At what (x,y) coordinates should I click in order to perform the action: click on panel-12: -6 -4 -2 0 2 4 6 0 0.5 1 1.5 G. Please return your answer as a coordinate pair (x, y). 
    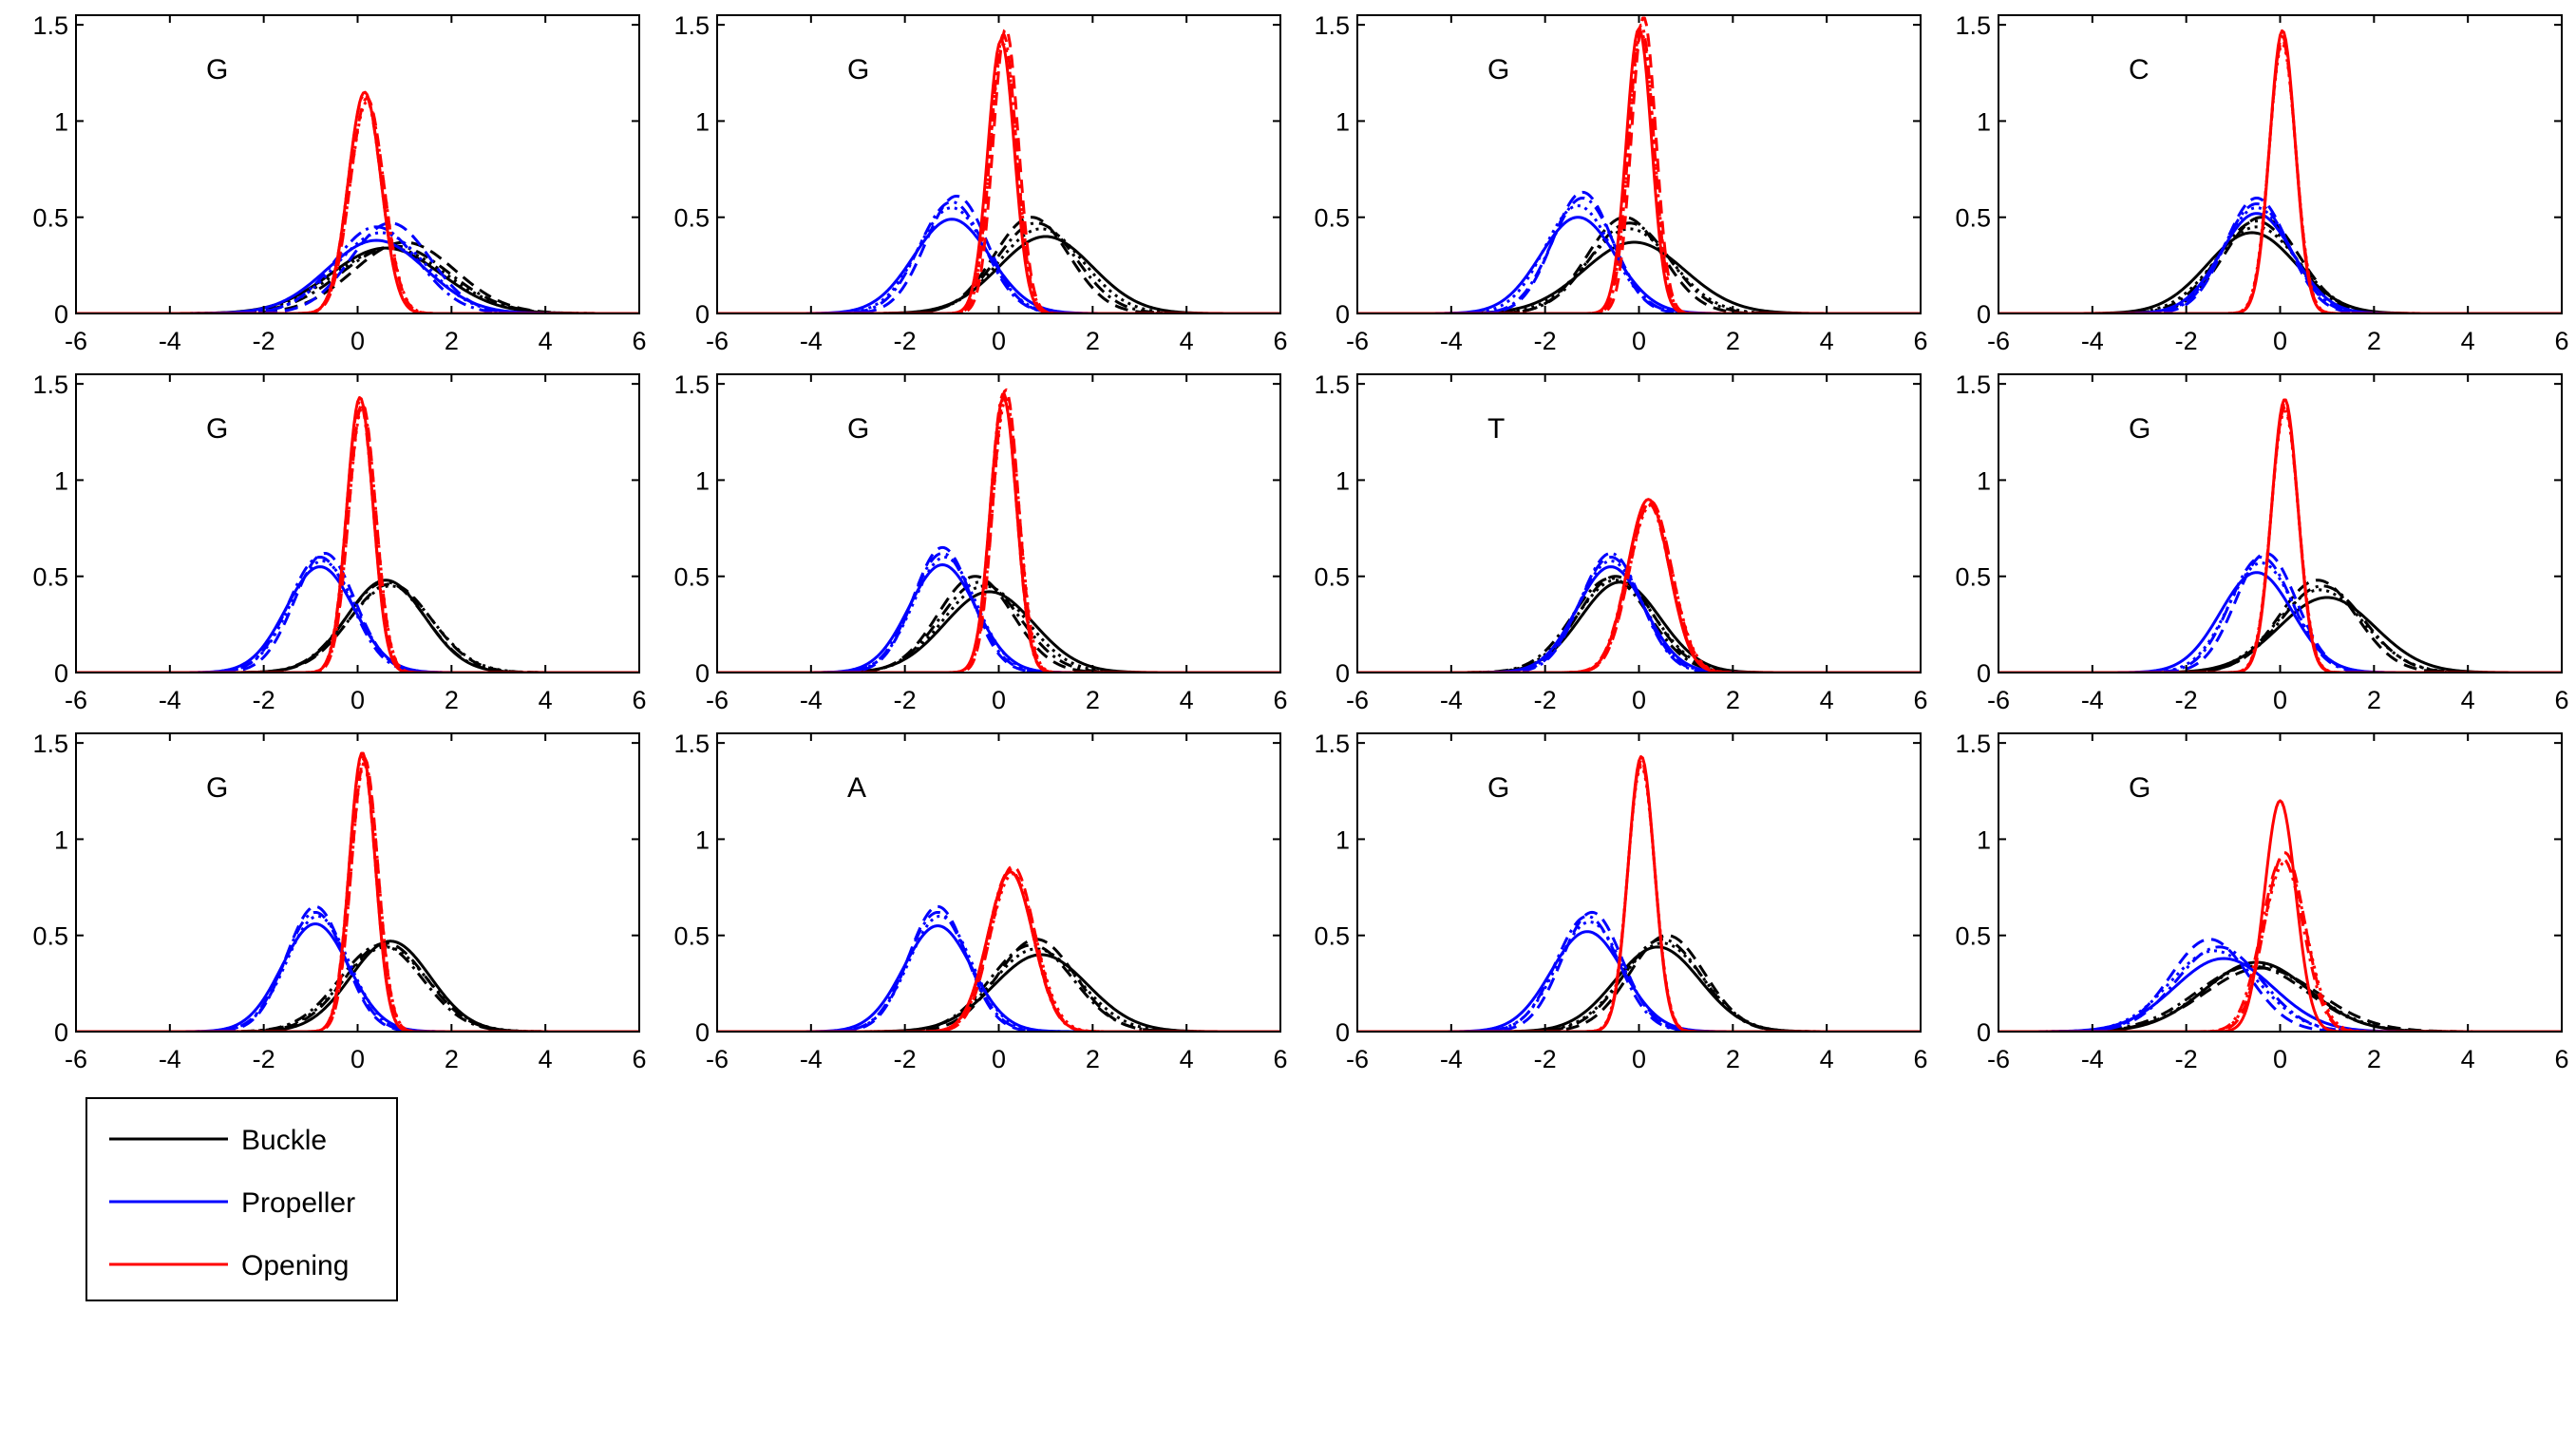
    Looking at the image, I should click on (2261, 901).